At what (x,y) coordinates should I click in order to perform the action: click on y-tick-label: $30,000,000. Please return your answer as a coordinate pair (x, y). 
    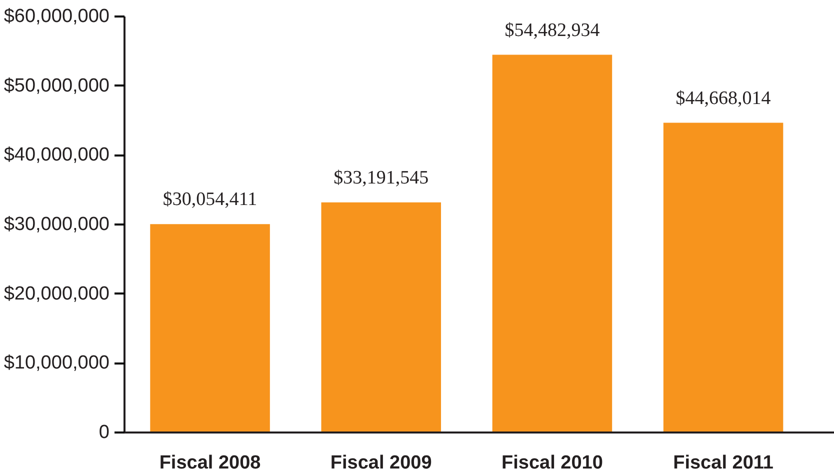
    Looking at the image, I should click on (57, 224).